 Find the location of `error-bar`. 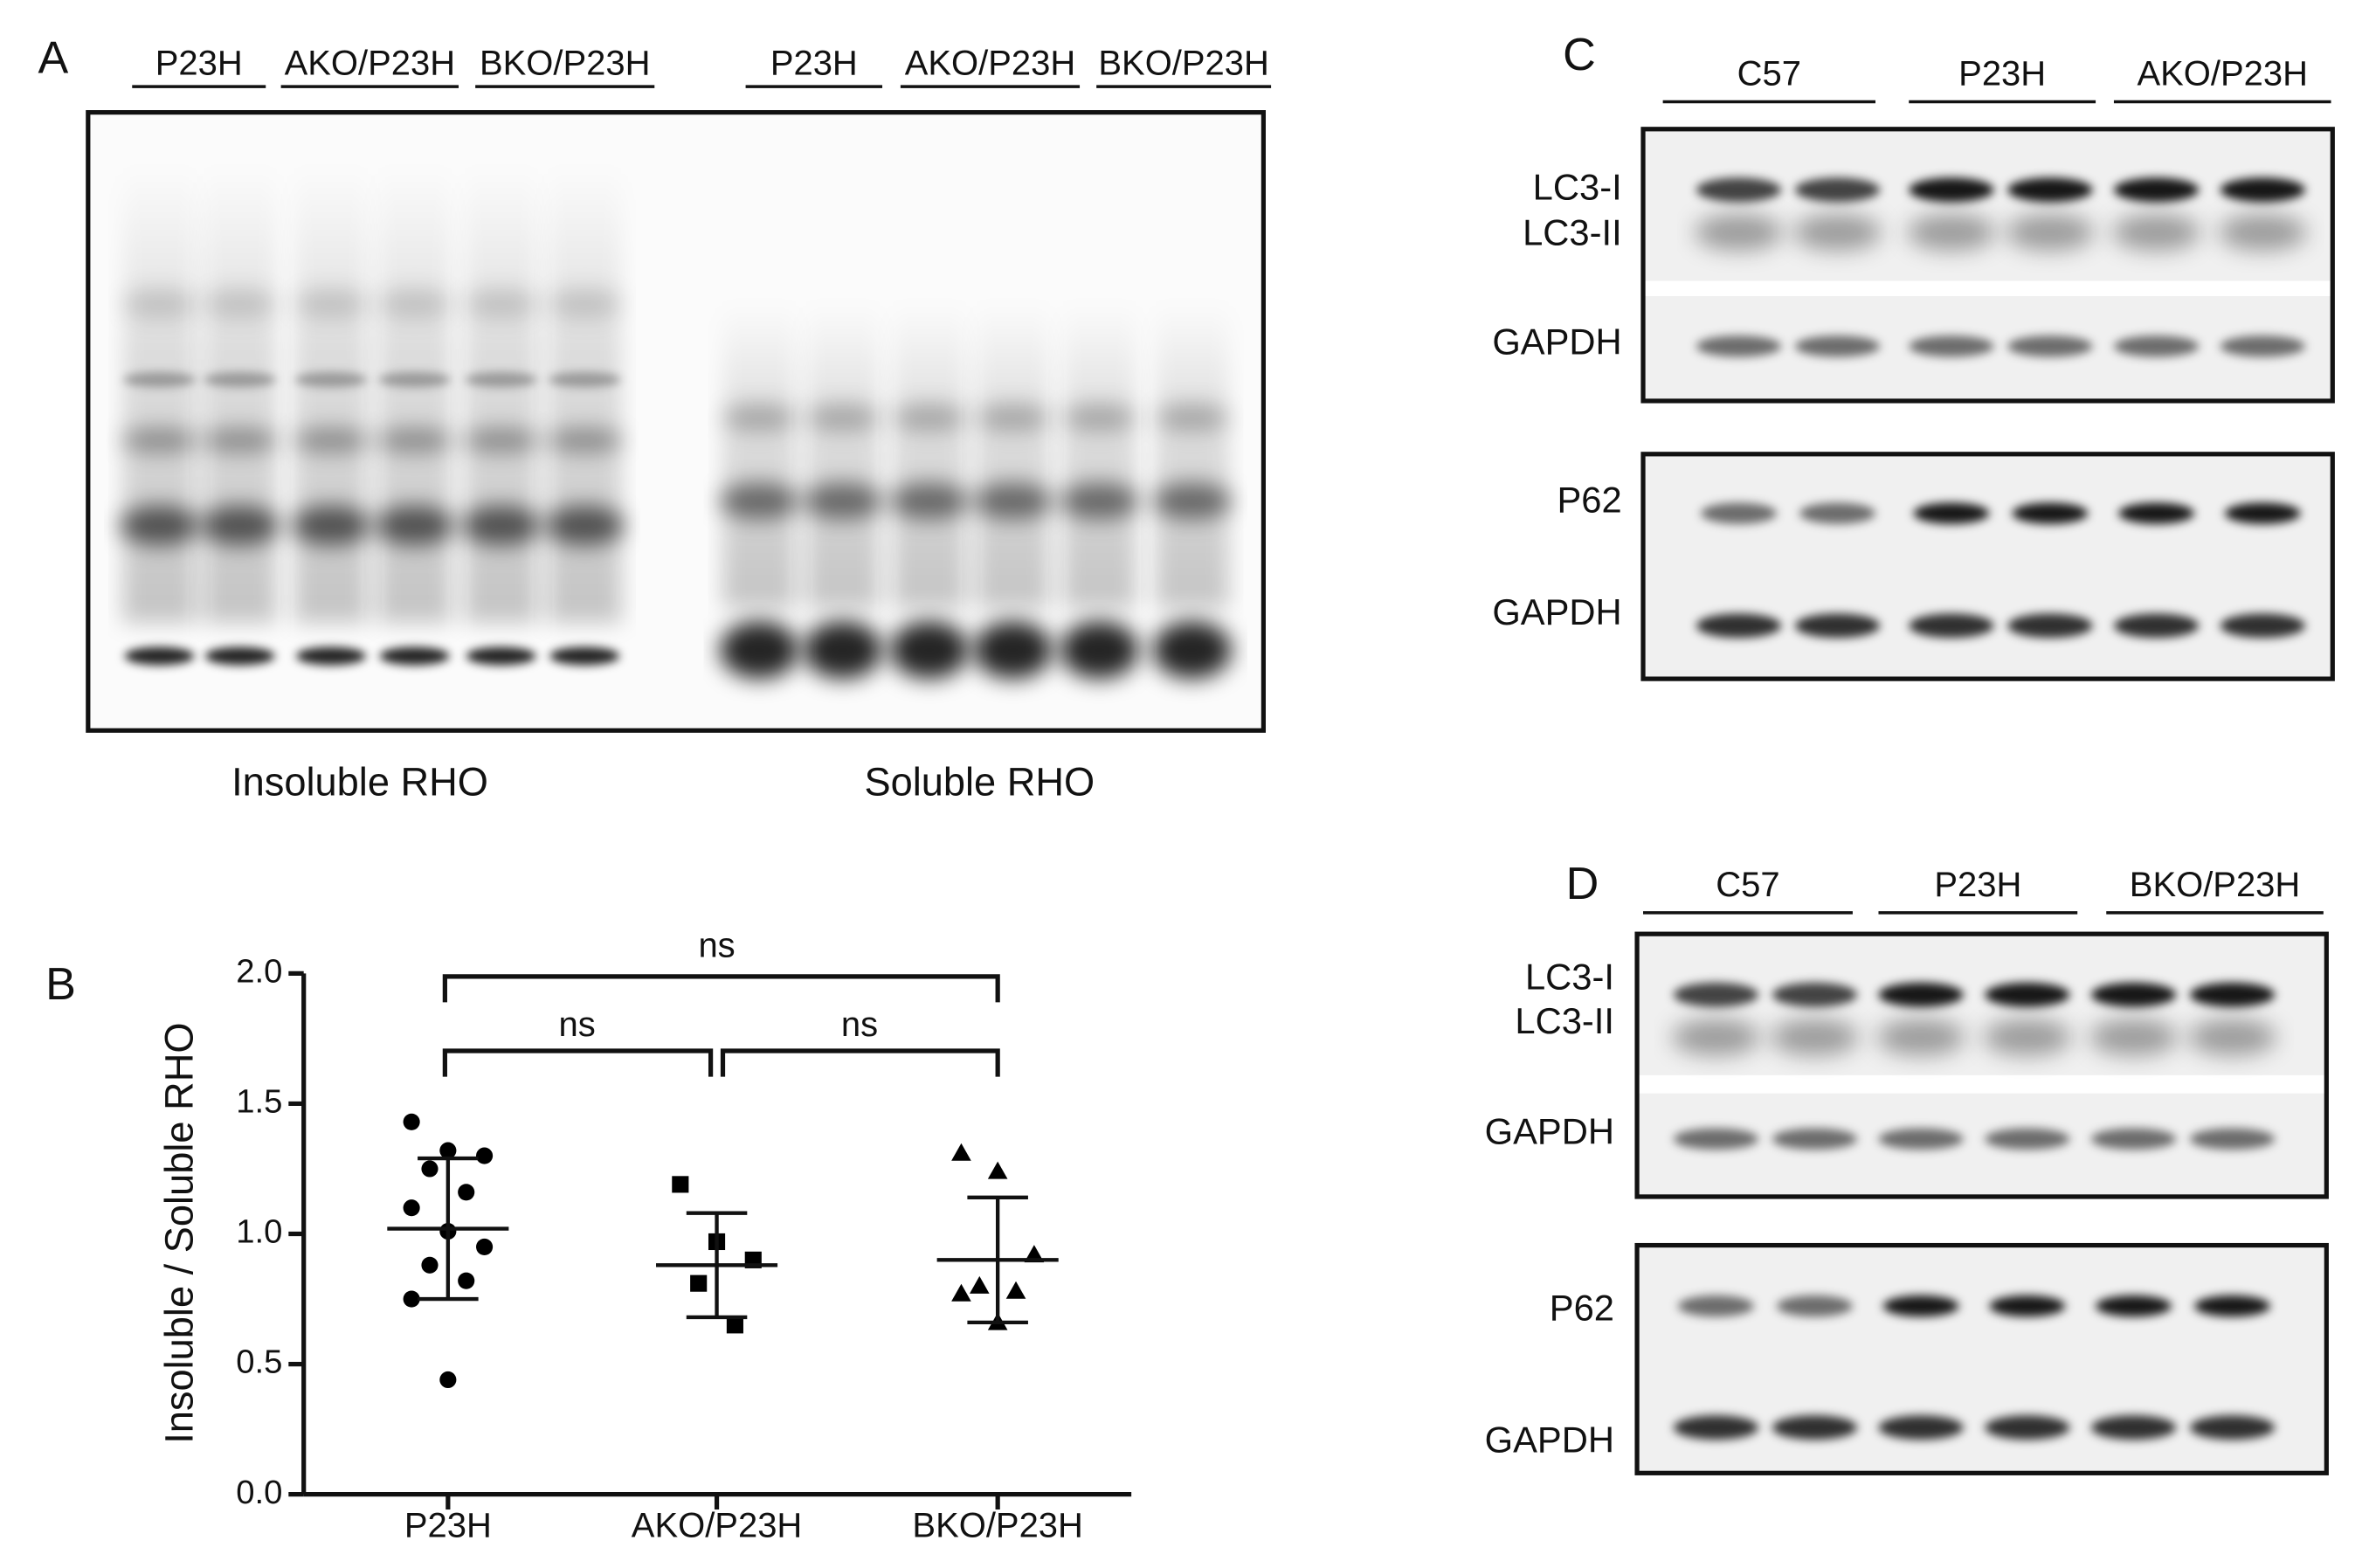

error-bar is located at coordinates (448, 1229).